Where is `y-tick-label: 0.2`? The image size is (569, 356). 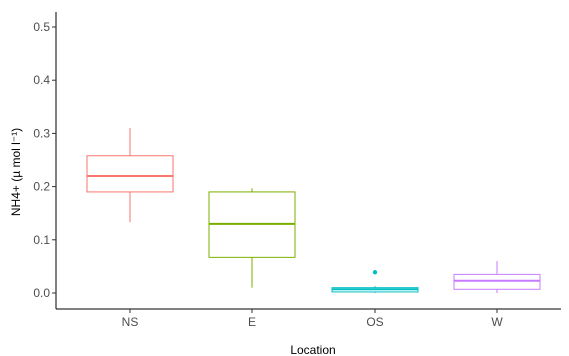 y-tick-label: 0.2 is located at coordinates (41, 187).